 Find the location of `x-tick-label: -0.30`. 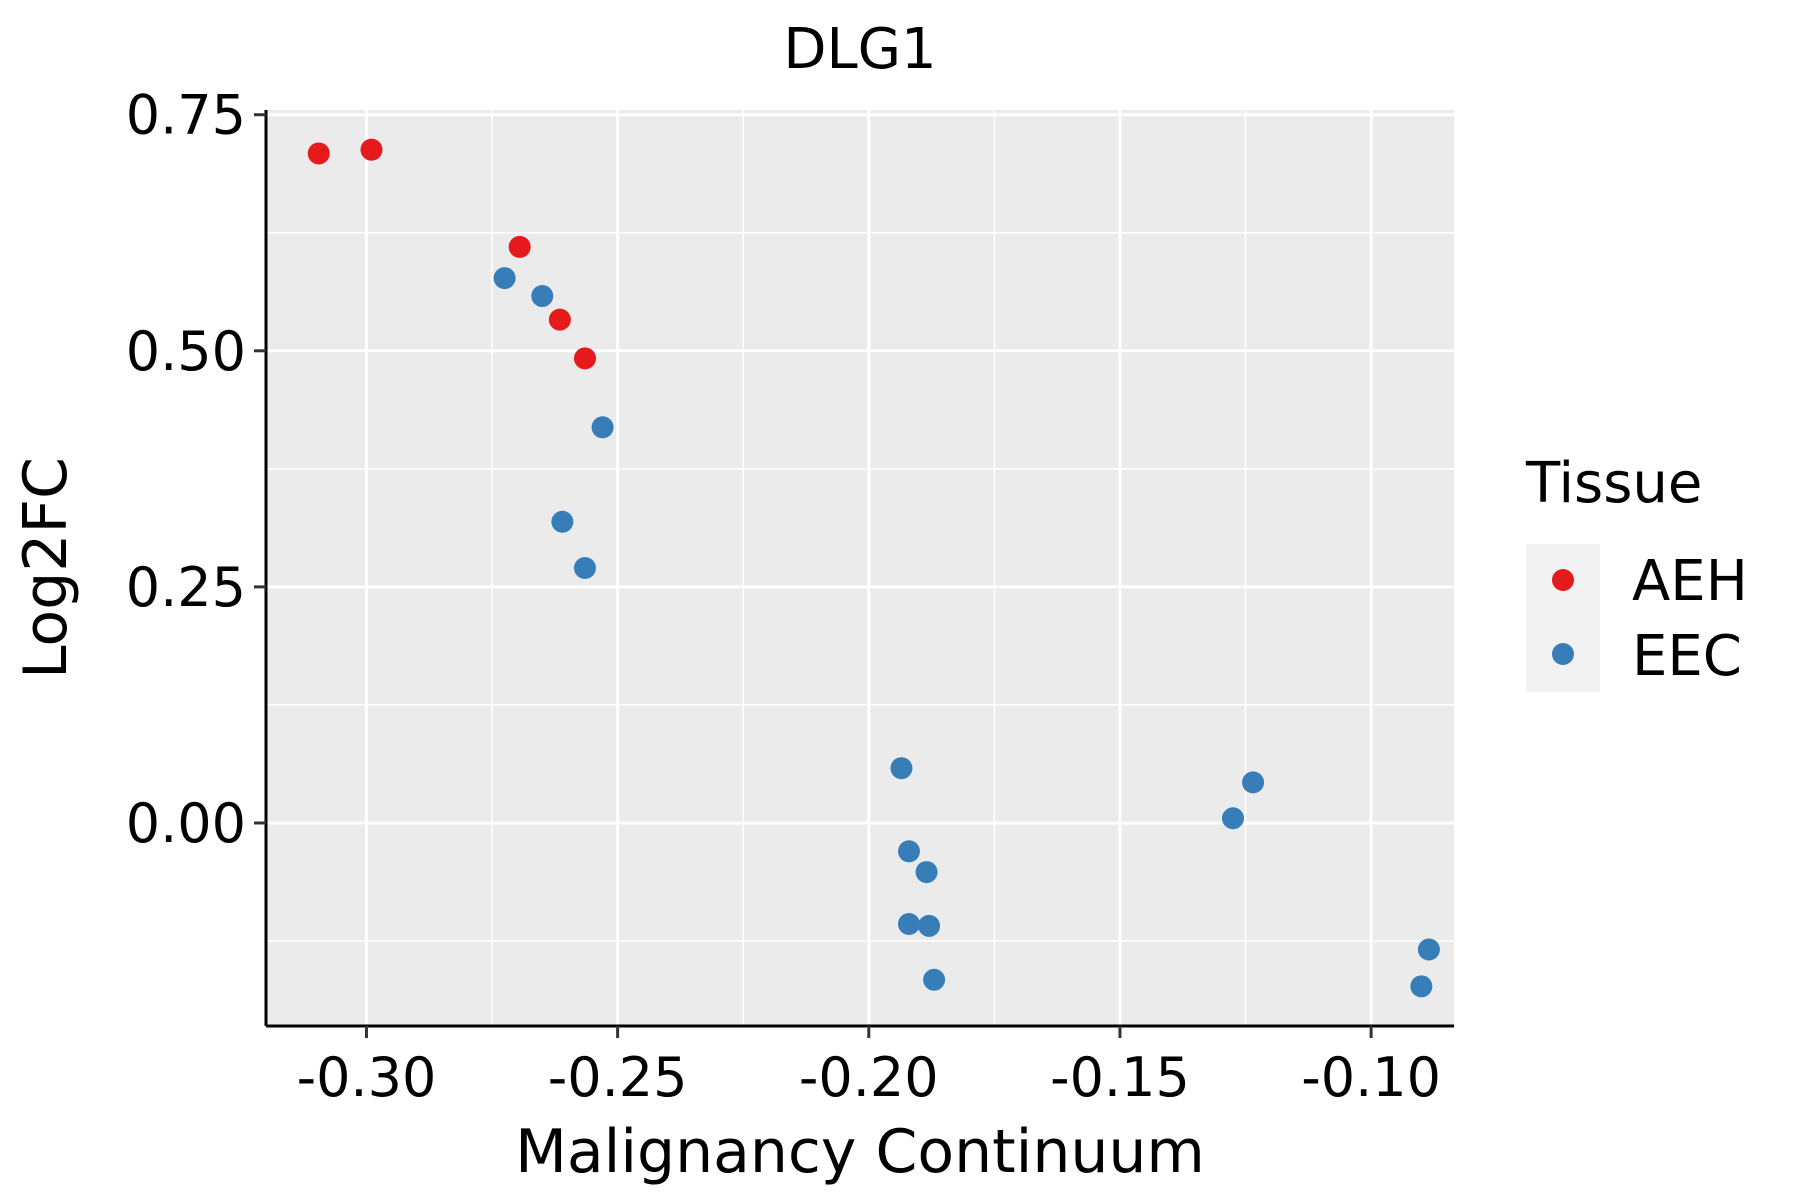

x-tick-label: -0.30 is located at coordinates (367, 1077).